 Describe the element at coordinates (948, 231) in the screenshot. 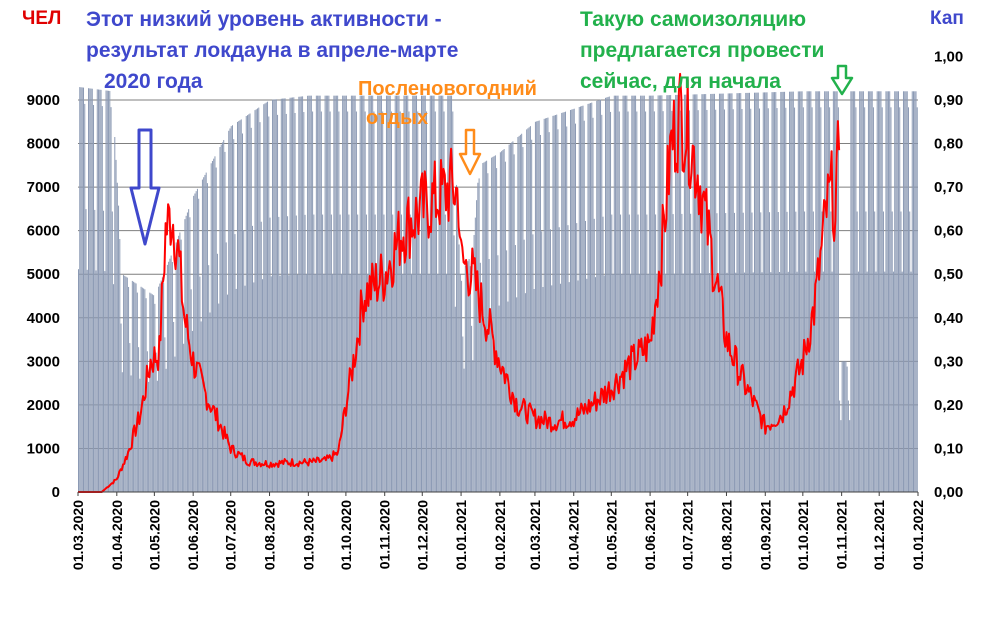

I see `y-right-tick-label: 0,60` at that location.